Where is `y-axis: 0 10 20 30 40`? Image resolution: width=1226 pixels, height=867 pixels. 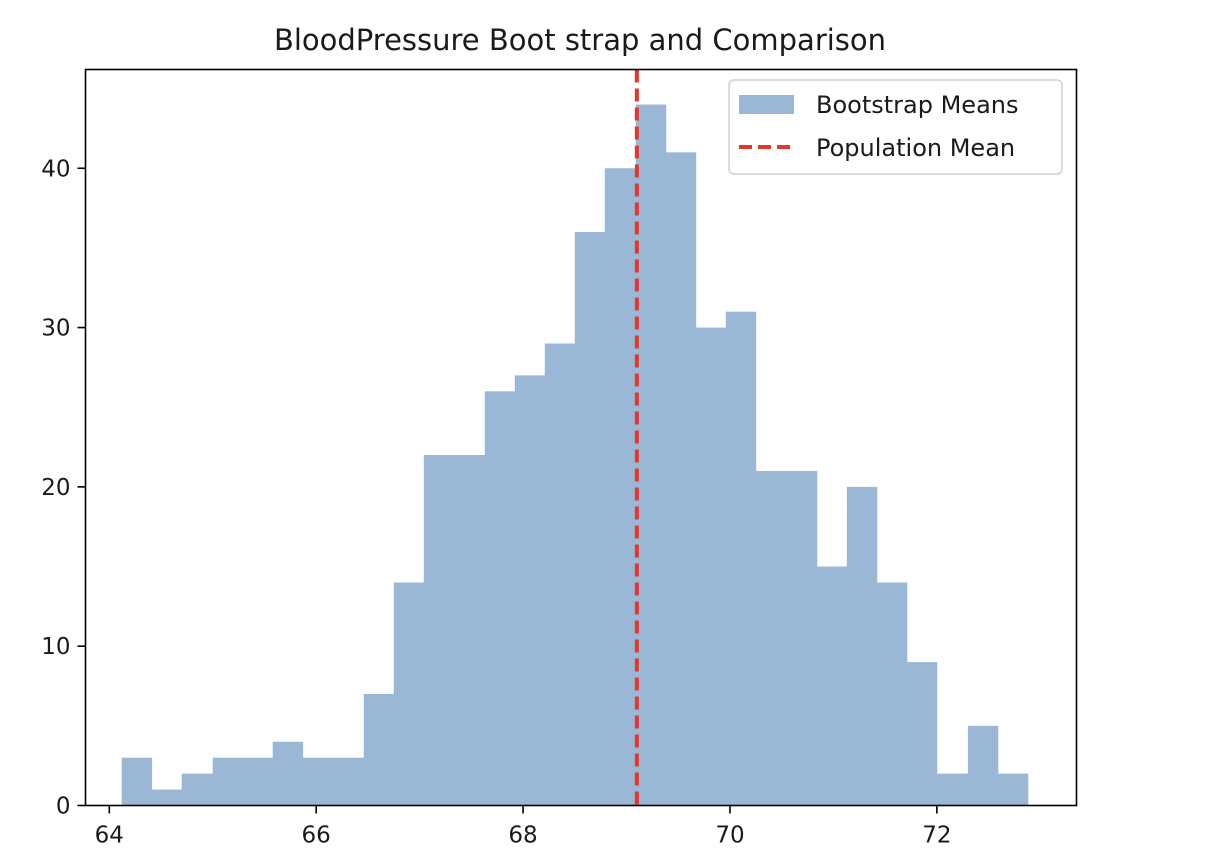 y-axis: 0 10 20 30 40 is located at coordinates (63, 488).